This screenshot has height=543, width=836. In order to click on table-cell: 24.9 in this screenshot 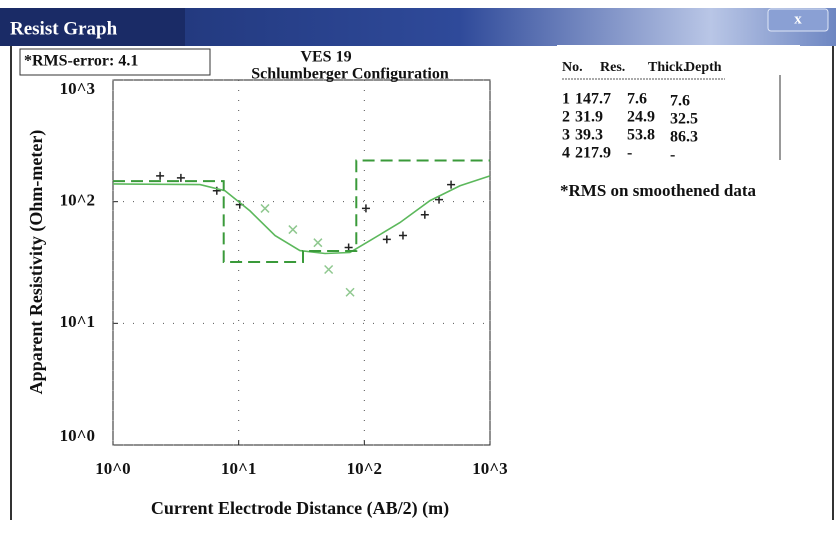, I will do `click(641, 117)`.